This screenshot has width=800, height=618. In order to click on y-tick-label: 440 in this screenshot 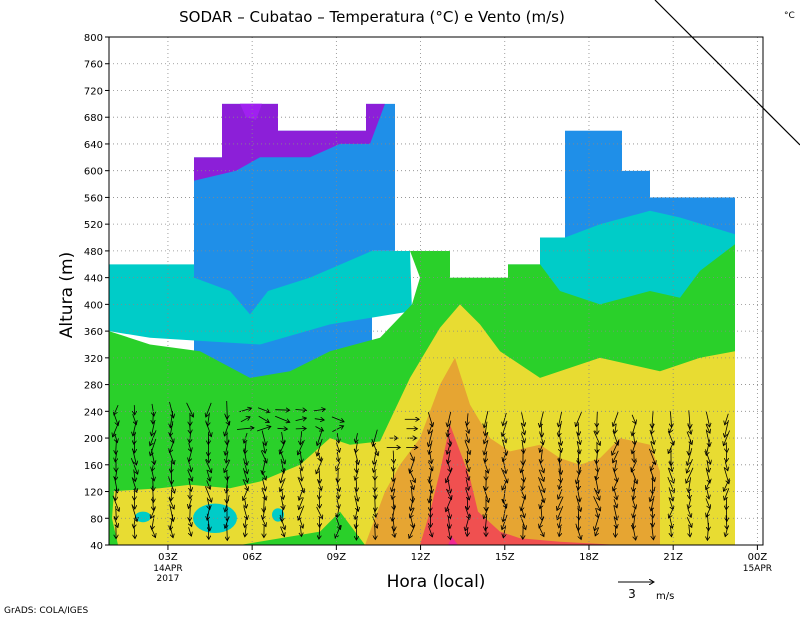, I will do `click(93, 279)`.